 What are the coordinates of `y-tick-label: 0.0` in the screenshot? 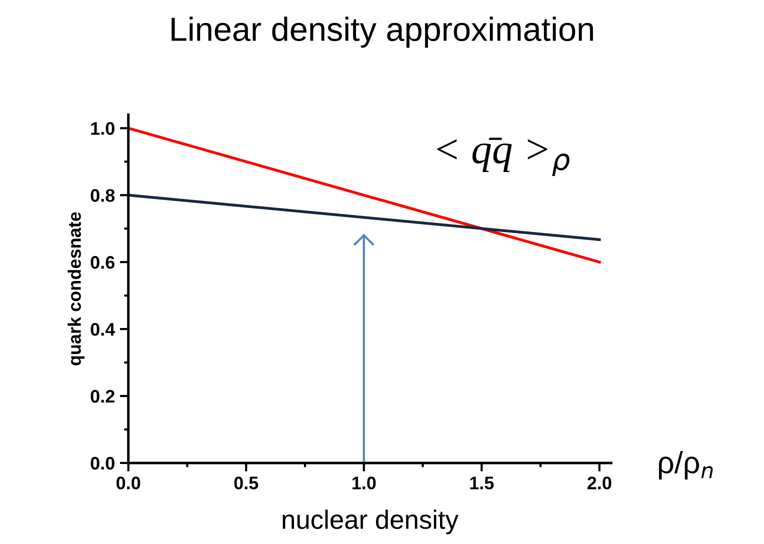 It's located at (102, 463).